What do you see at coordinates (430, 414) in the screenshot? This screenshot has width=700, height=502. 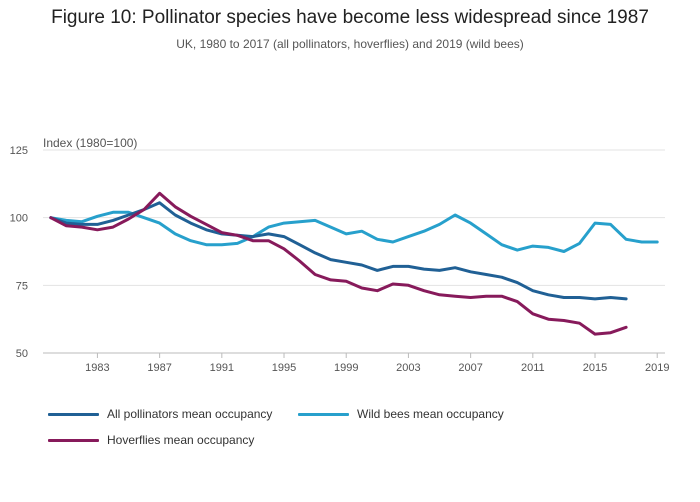 I see `legend-label-wild-bees: Wild bees mean occupancy` at bounding box center [430, 414].